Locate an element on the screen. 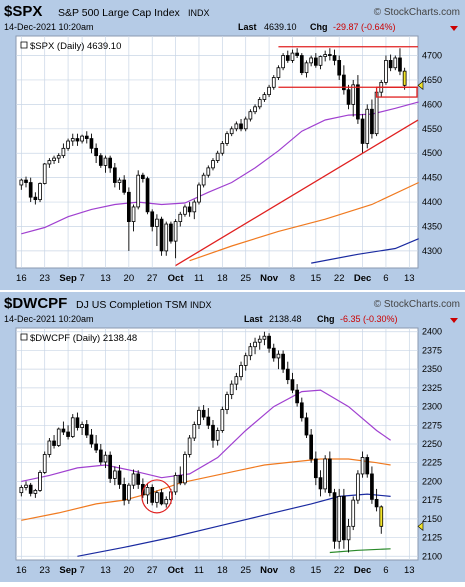 The image size is (465, 587). dwcpf-ma100-line is located at coordinates (206, 489).